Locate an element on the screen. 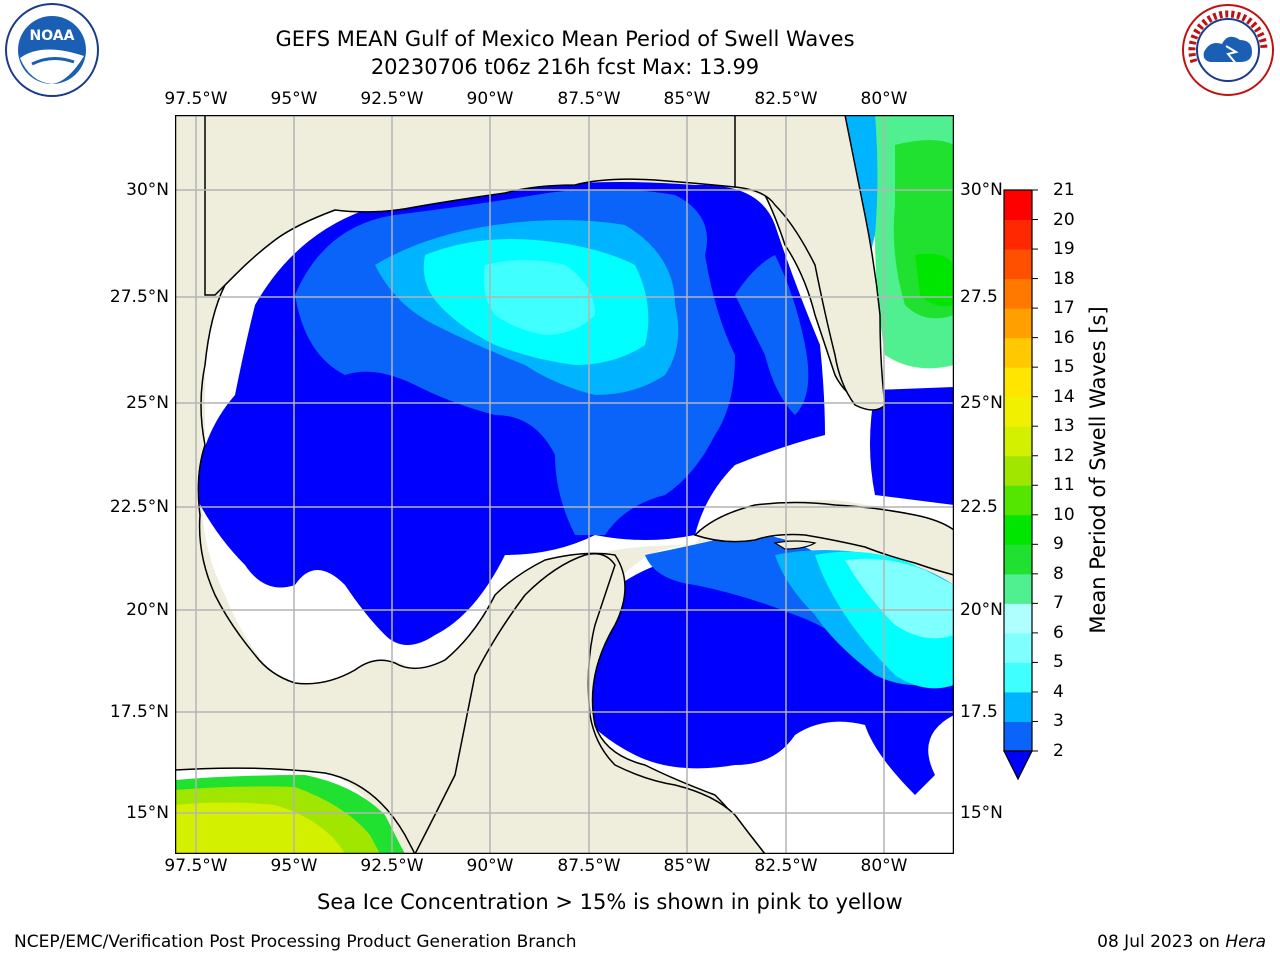  colorbar-tick-label: 6 is located at coordinates (1058, 632).